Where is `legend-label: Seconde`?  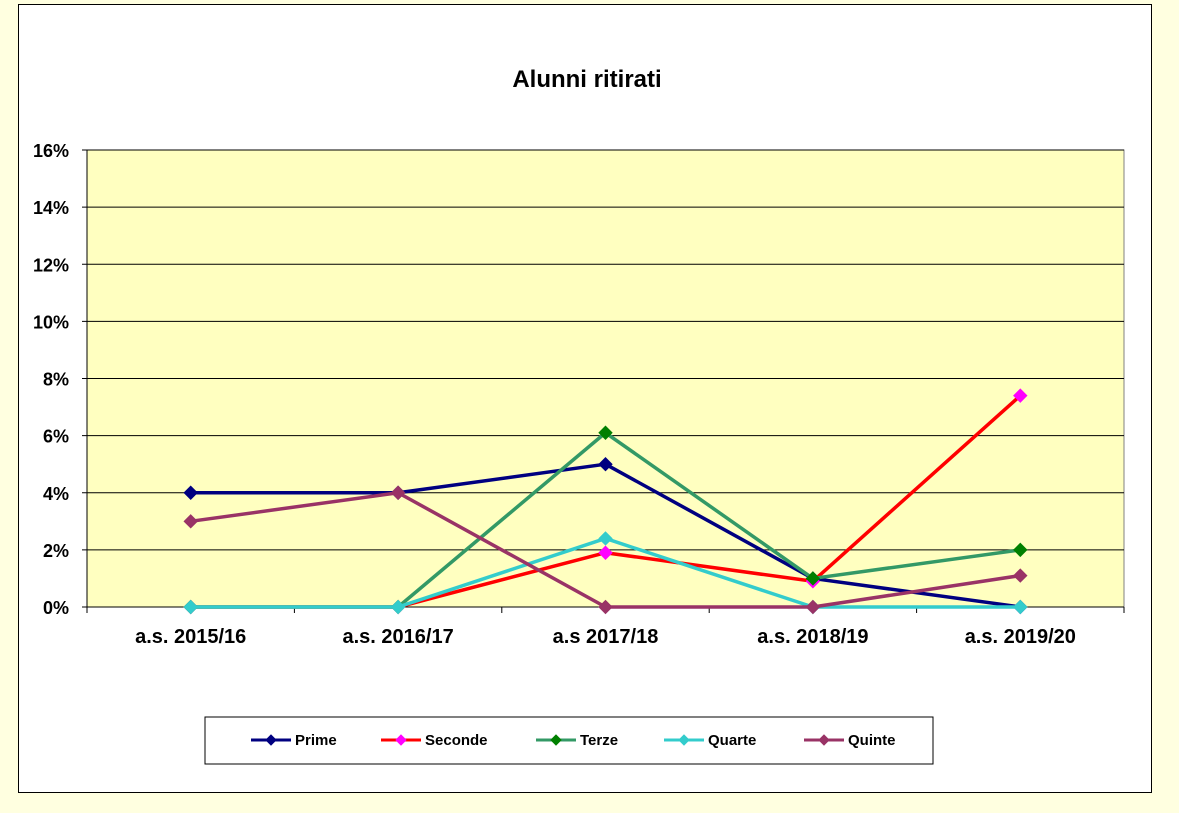
legend-label: Seconde is located at coordinates (456, 740).